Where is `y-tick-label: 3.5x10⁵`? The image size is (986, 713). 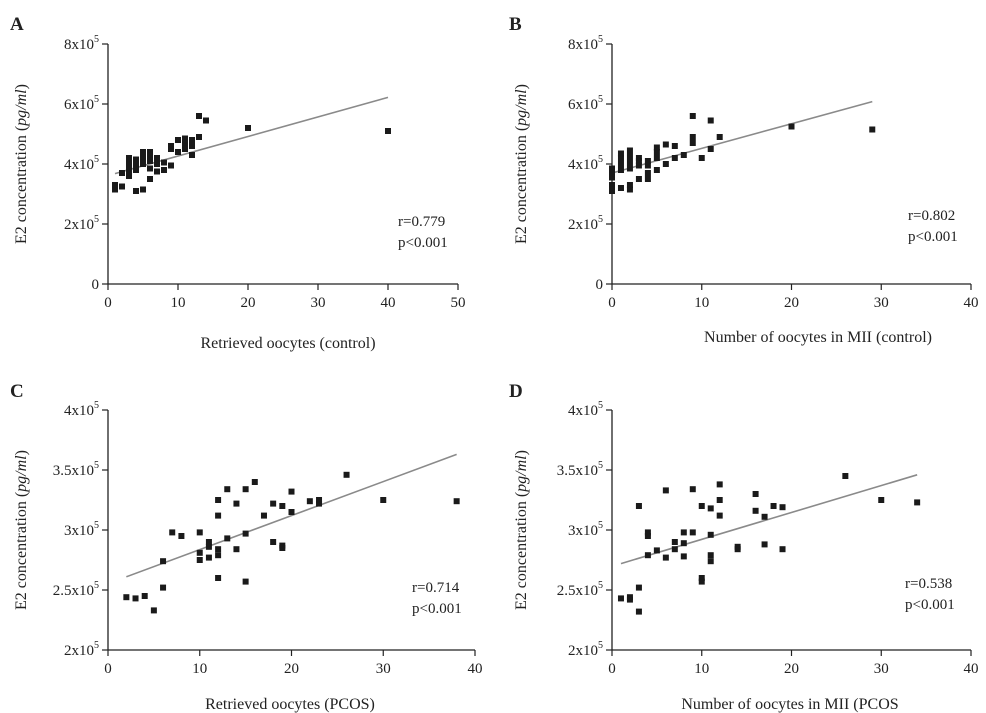
y-tick-label: 3.5x10⁵ is located at coordinates (580, 469).